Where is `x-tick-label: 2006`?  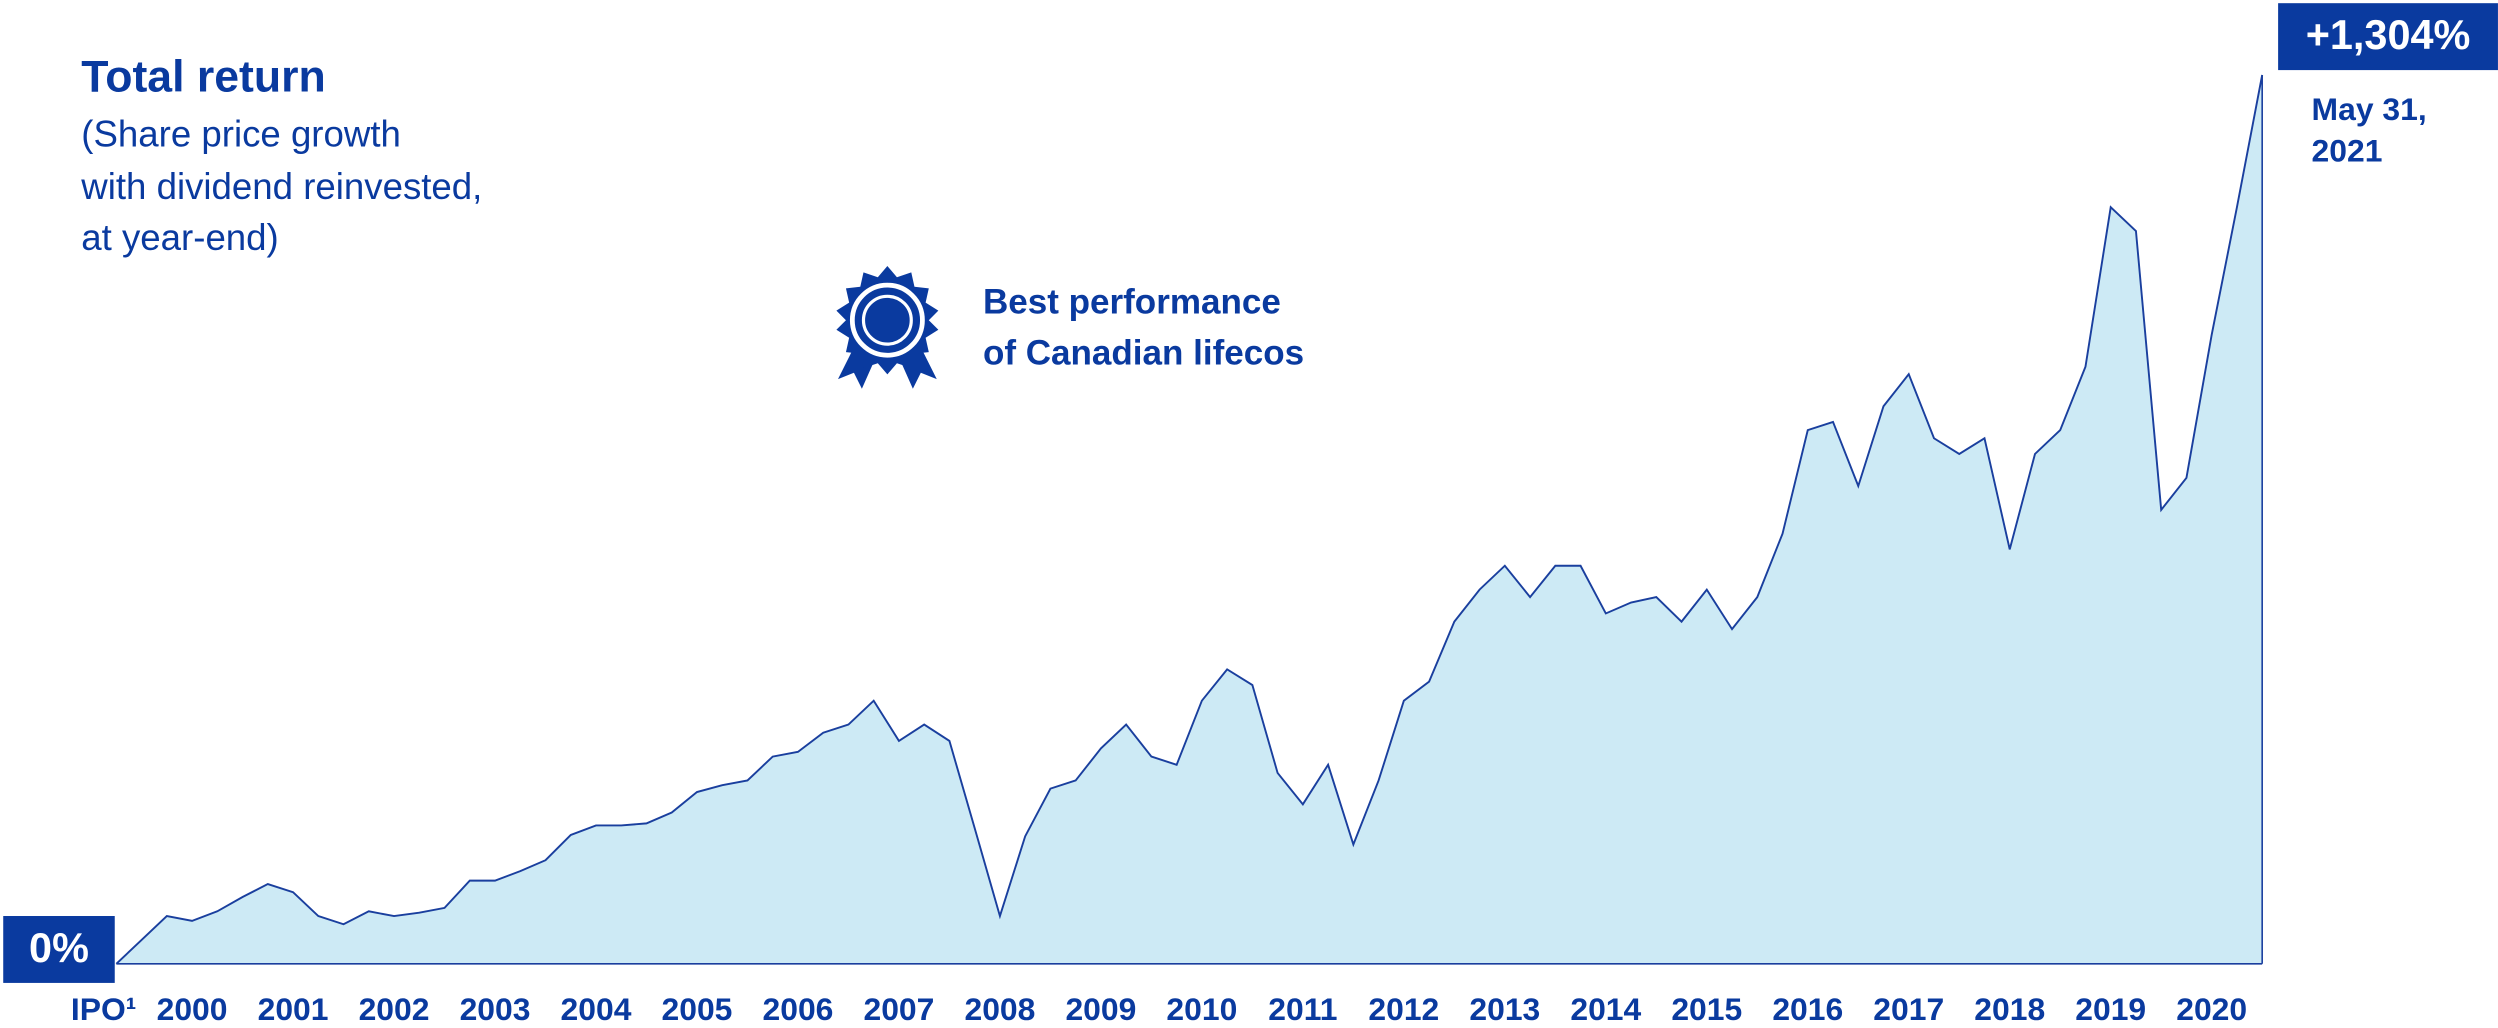 x-tick-label: 2006 is located at coordinates (798, 1009).